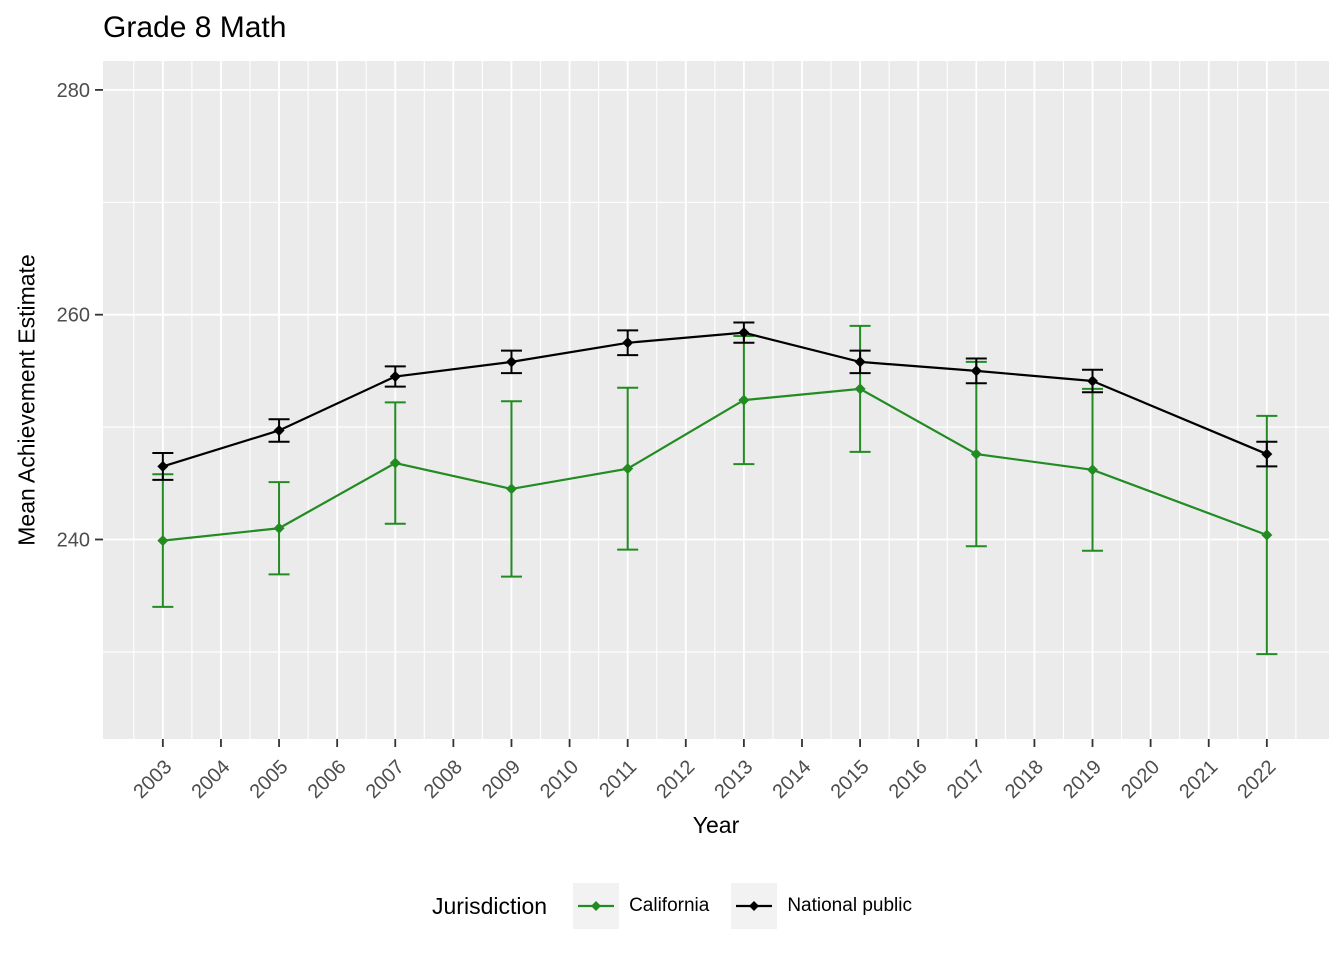 The height and width of the screenshot is (960, 1344). I want to click on x-tick-label: 2008, so click(443, 779).